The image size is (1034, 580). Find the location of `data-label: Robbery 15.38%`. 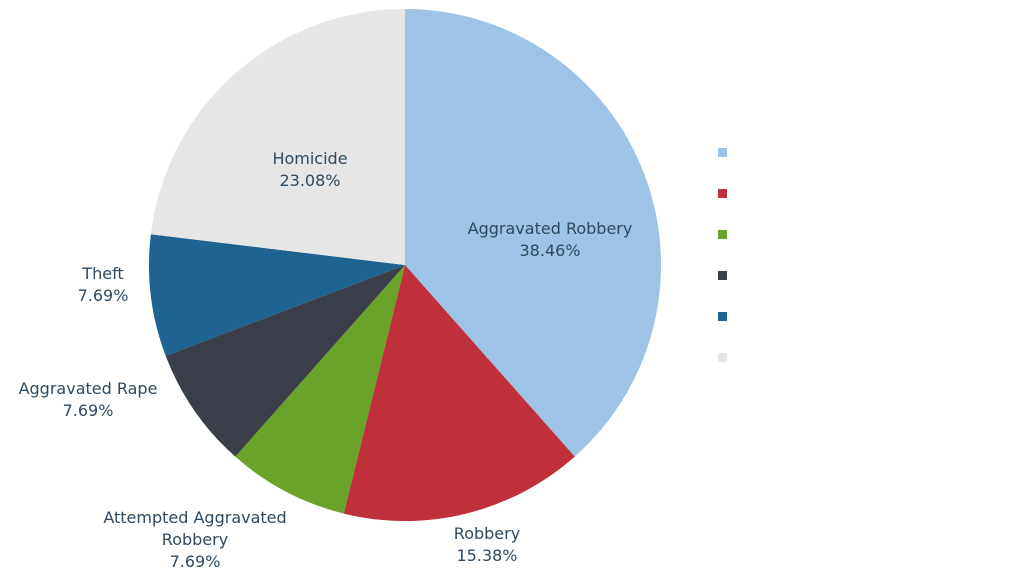

data-label: Robbery 15.38% is located at coordinates (487, 545).